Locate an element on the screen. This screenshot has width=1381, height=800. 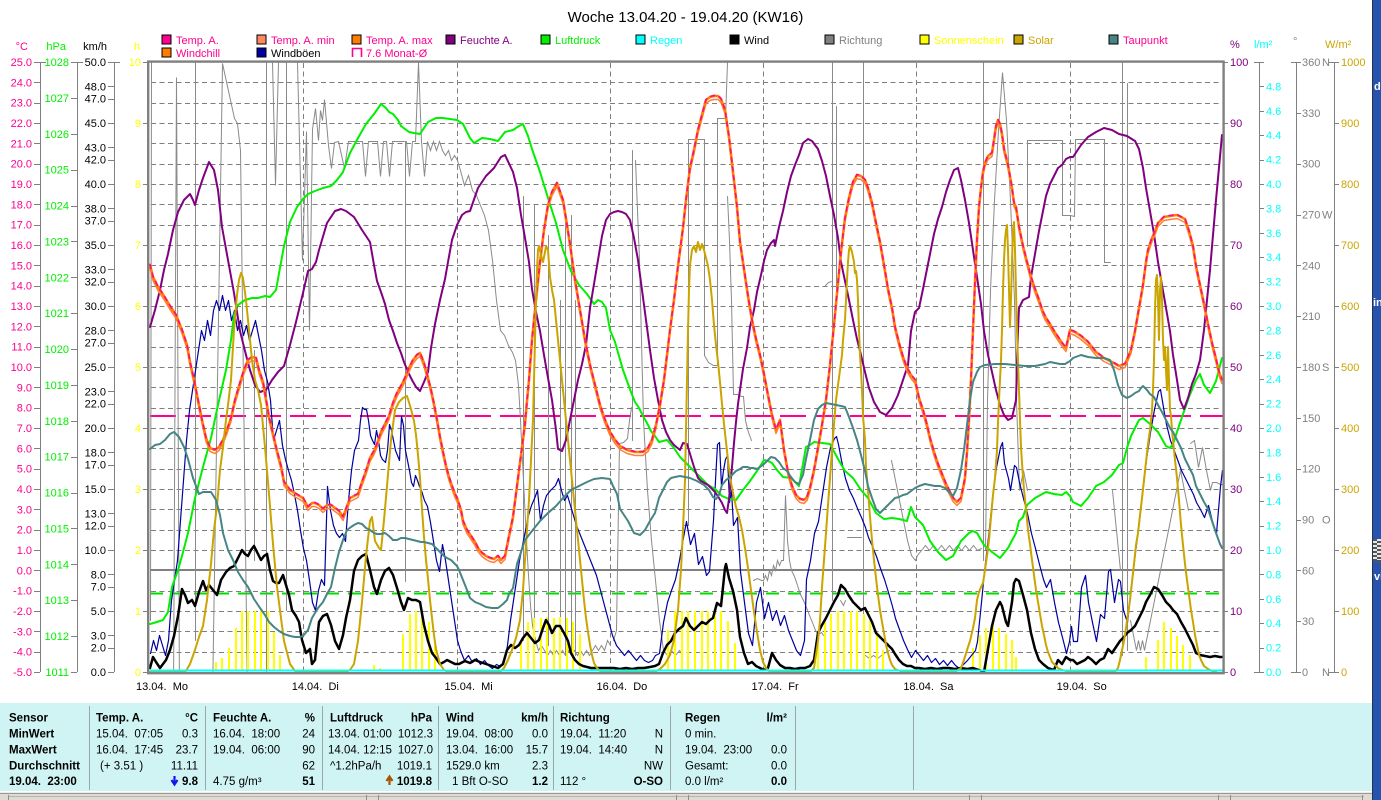
svg-text: 43.0 is located at coordinates (95, 148).